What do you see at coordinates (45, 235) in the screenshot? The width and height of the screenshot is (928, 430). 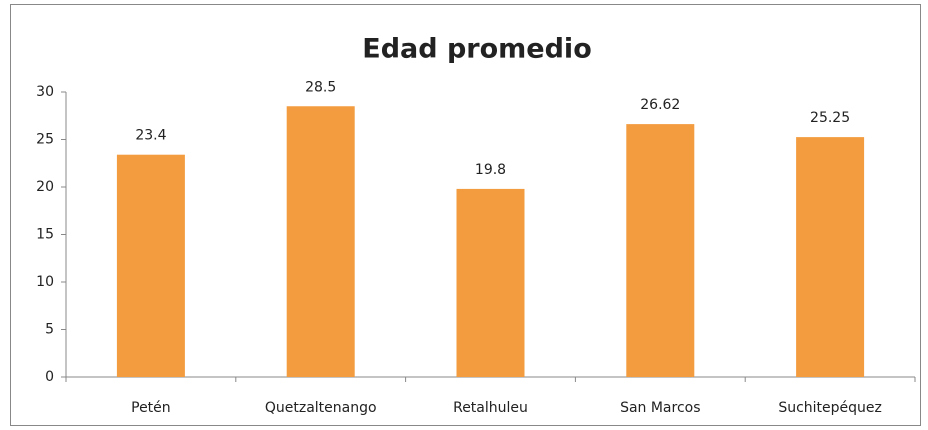 I see `y-tick-label: 15` at bounding box center [45, 235].